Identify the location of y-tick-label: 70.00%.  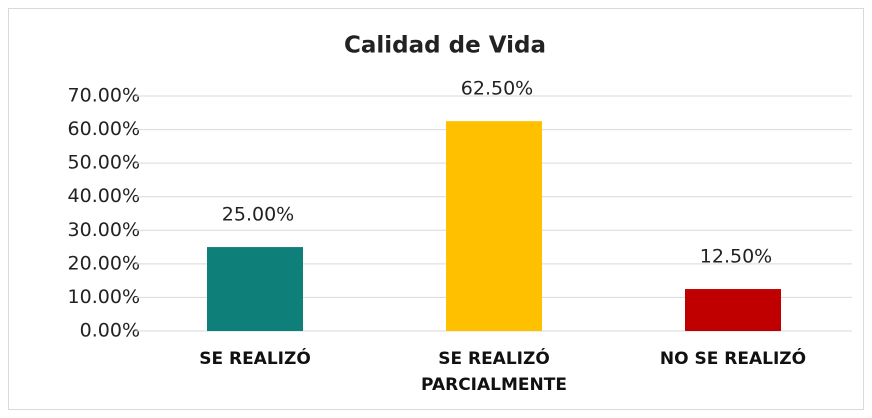
(104, 96).